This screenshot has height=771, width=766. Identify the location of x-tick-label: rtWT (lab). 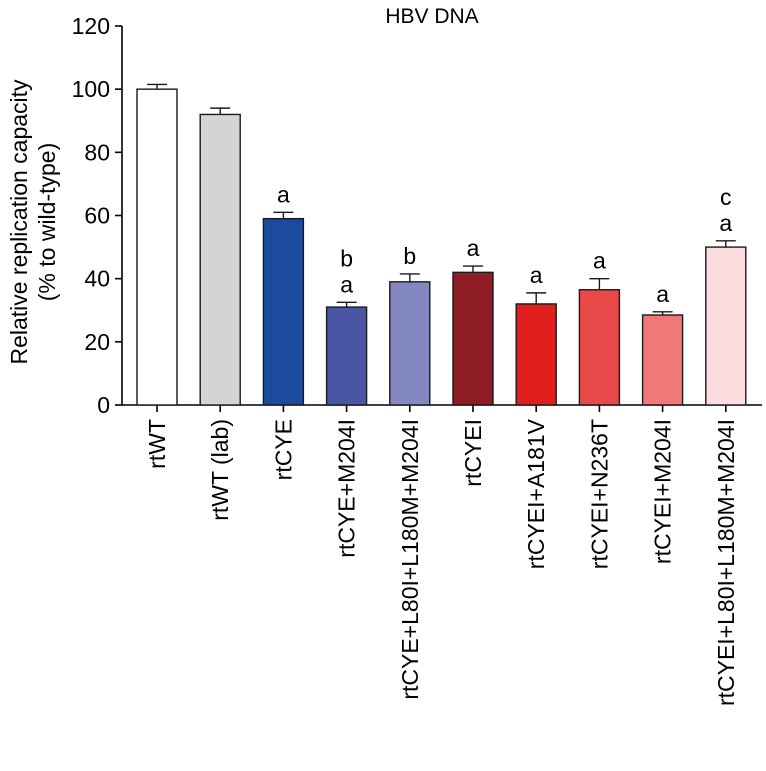
(220, 470).